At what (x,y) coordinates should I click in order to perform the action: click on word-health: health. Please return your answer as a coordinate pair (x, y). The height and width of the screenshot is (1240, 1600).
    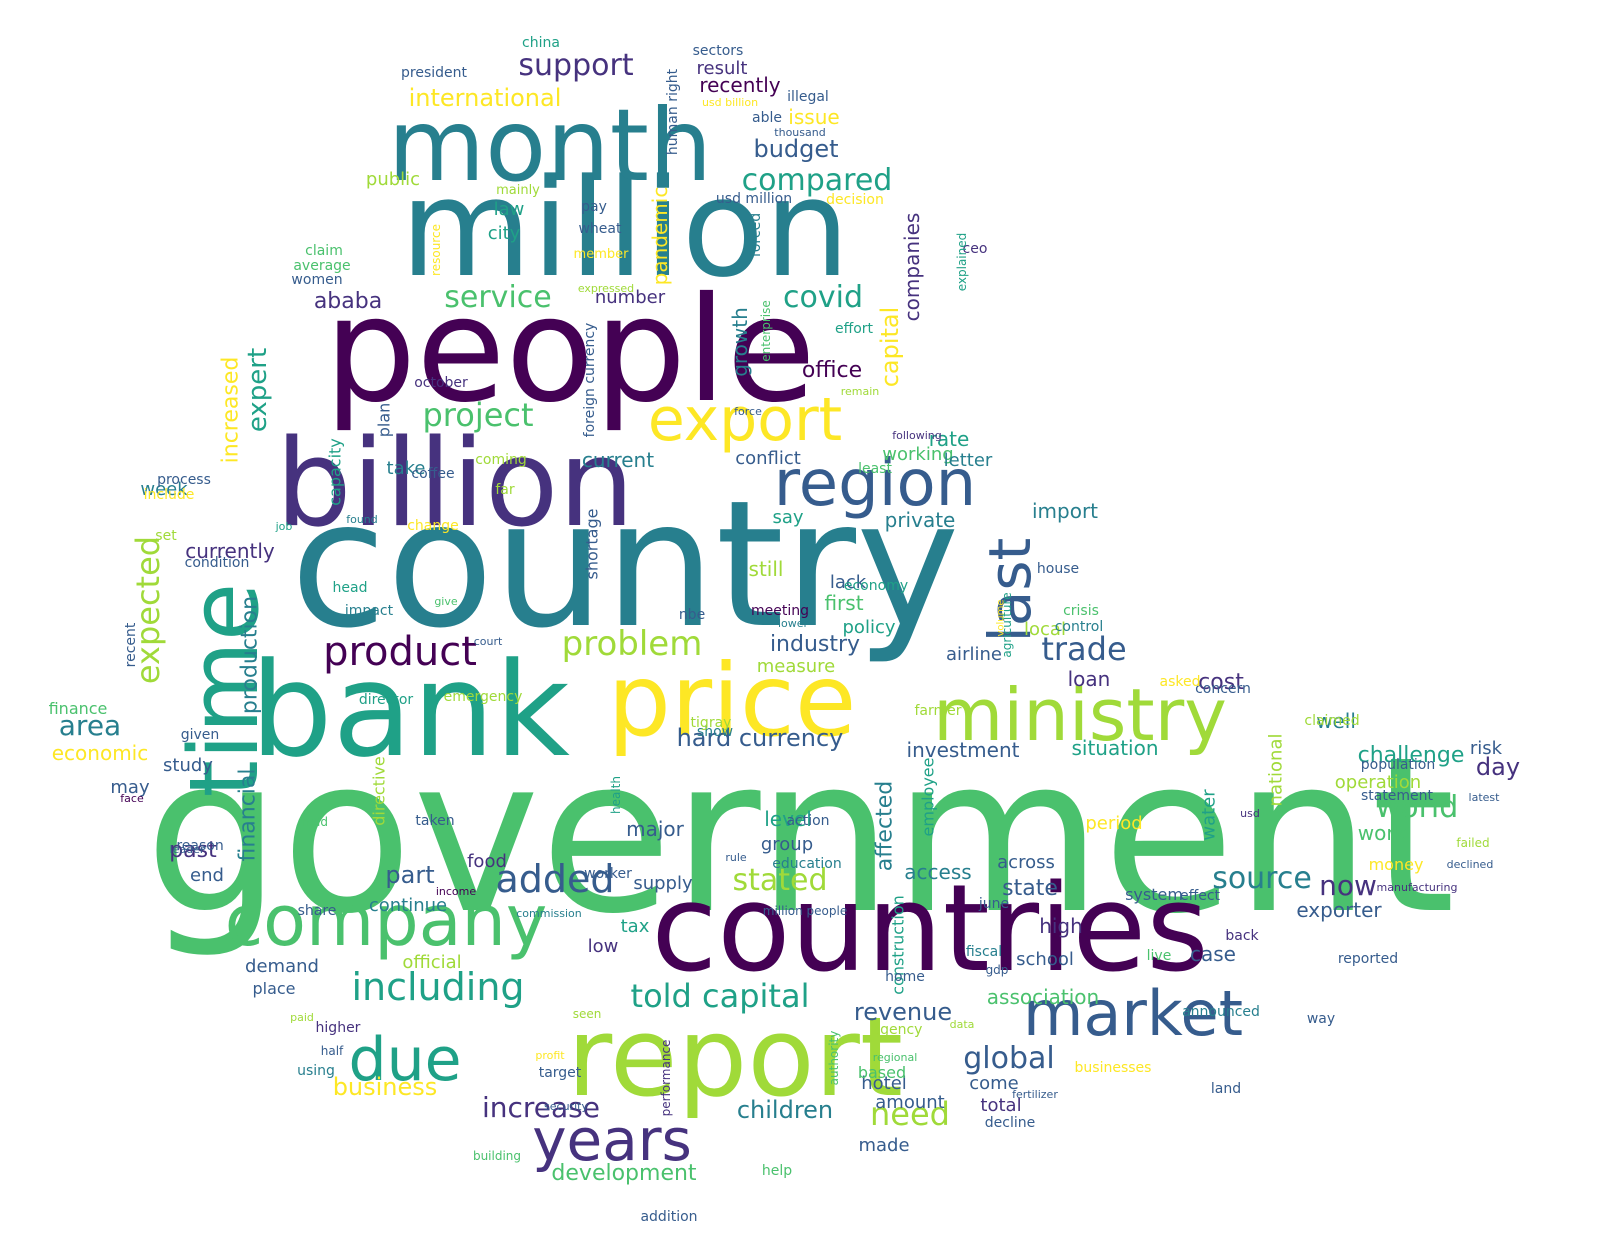
    Looking at the image, I should click on (616, 795).